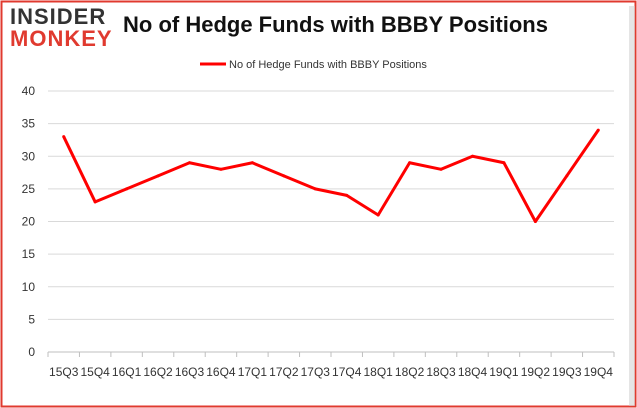 The image size is (637, 408). Describe the element at coordinates (599, 372) in the screenshot. I see `x-tick-label: 19Q4` at that location.